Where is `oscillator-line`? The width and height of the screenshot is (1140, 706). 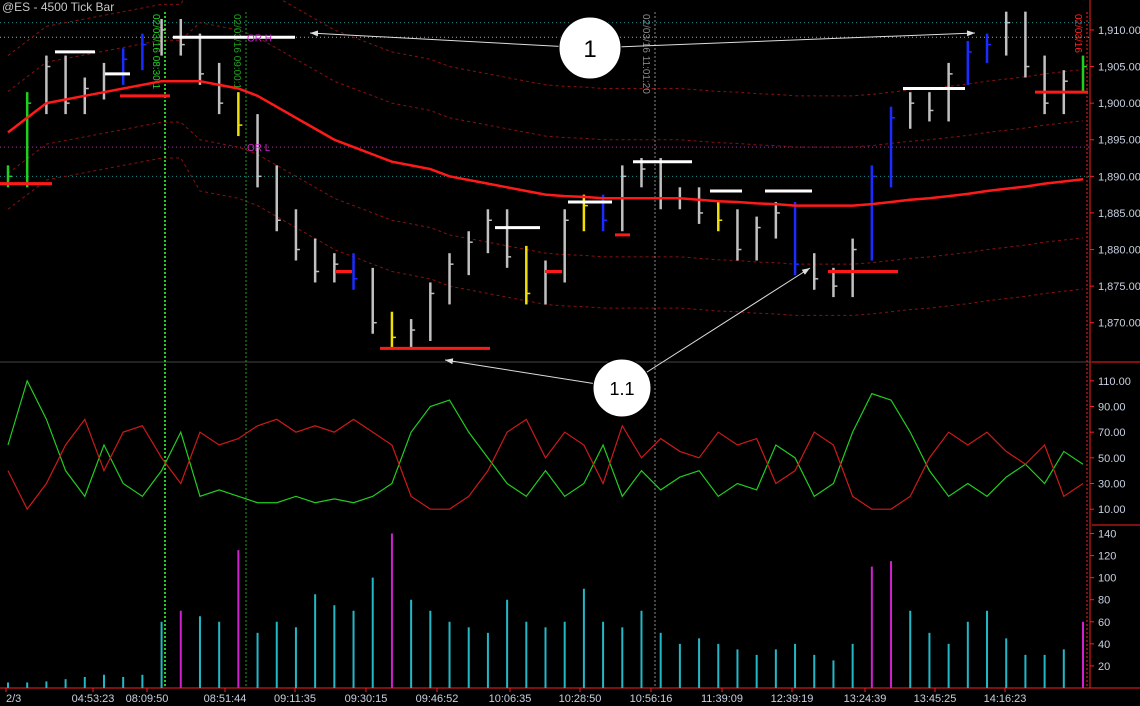 oscillator-line is located at coordinates (545, 464).